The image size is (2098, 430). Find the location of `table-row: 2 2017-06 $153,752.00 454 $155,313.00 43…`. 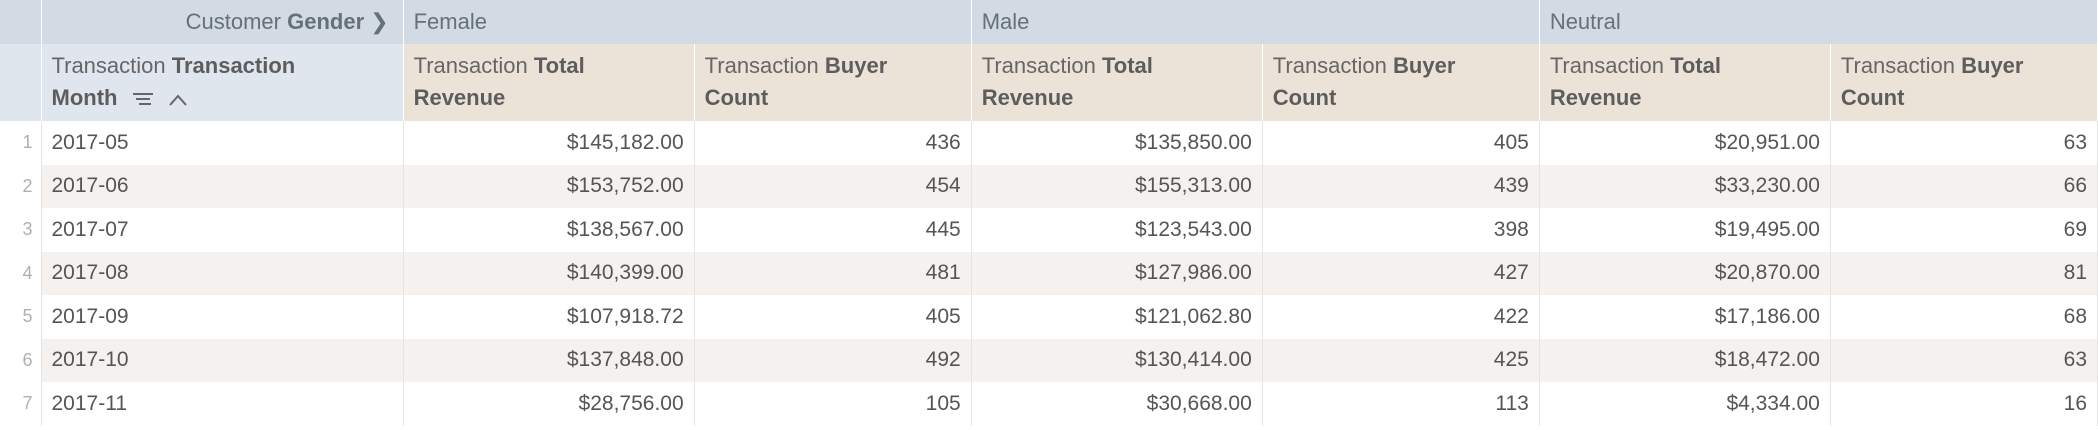

table-row: 2 2017-06 $153,752.00 454 $155,313.00 43… is located at coordinates (1049, 186).